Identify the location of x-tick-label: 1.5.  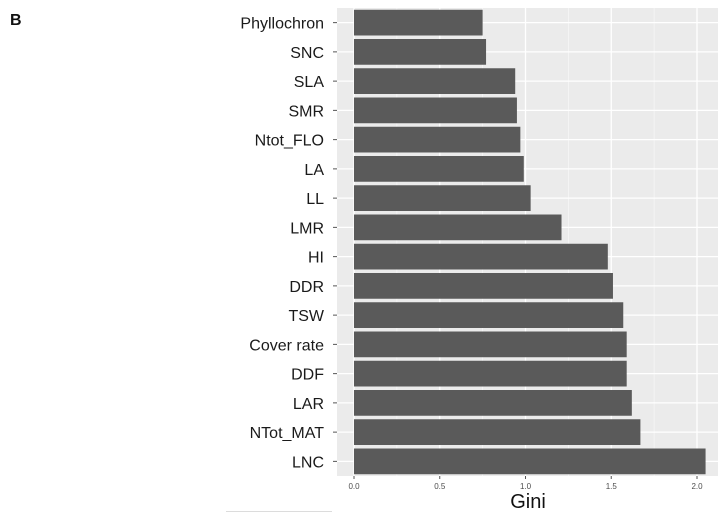
(612, 486).